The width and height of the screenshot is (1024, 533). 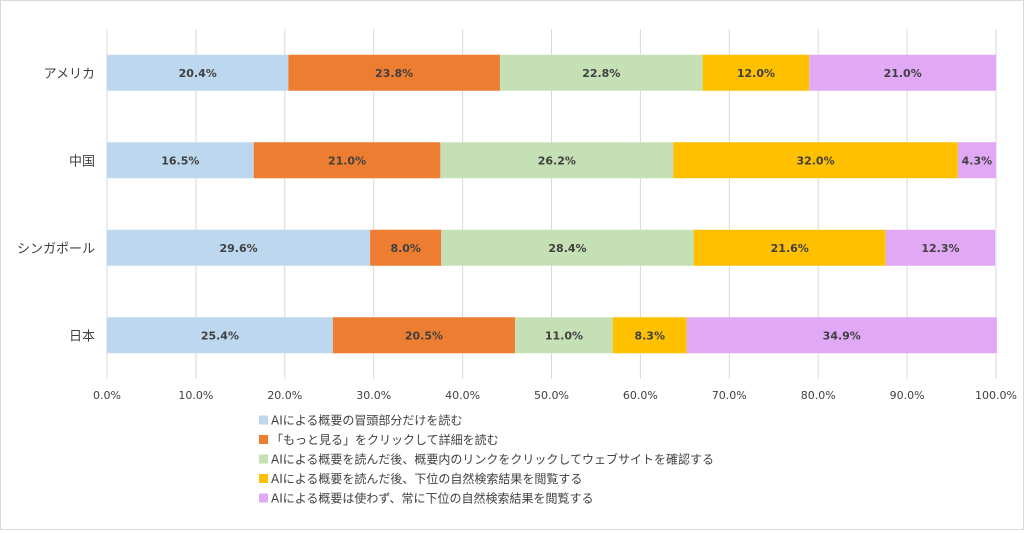 I want to click on x-tick-label: 20.0%, so click(x=284, y=395).